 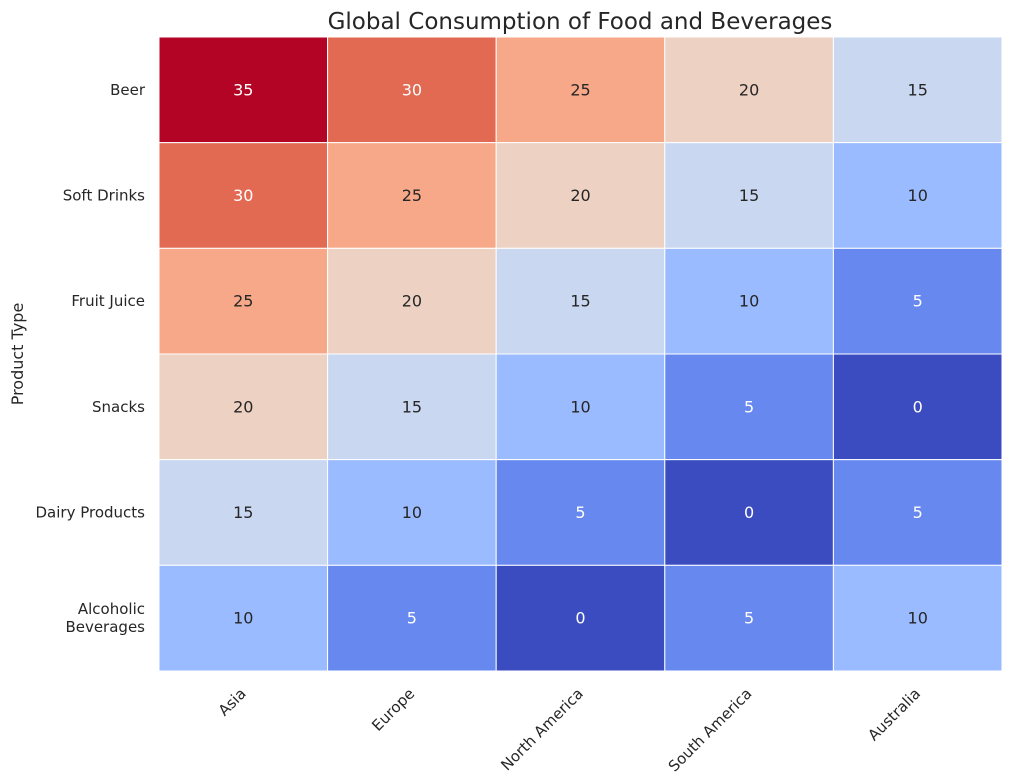 What do you see at coordinates (580, 22) in the screenshot?
I see `chart-title: Global Consumption of Food and Beverages` at bounding box center [580, 22].